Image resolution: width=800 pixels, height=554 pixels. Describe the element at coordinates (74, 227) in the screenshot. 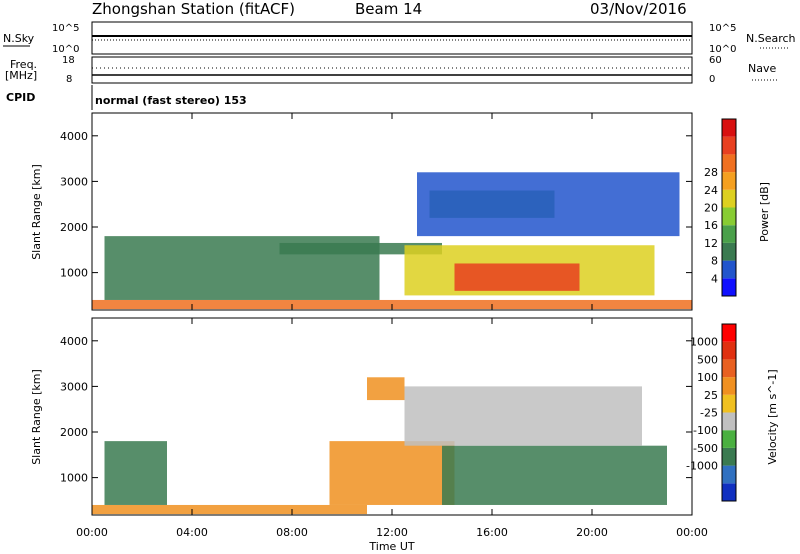

I see `power-ytick-label-1: 2000` at that location.